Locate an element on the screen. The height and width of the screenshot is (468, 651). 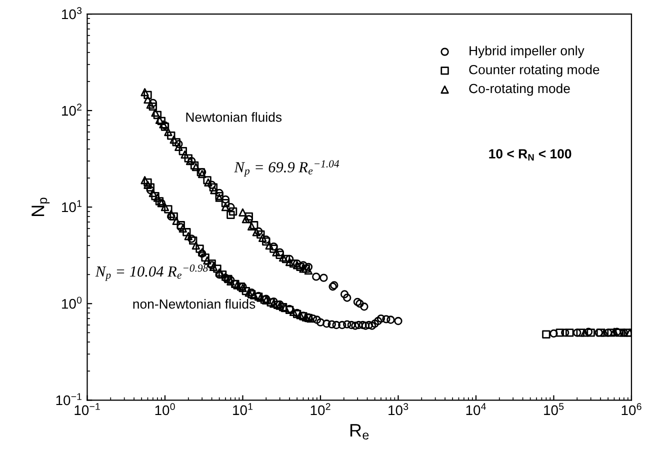
y-tick-label: 10$^{2}$ is located at coordinates (72, 110).